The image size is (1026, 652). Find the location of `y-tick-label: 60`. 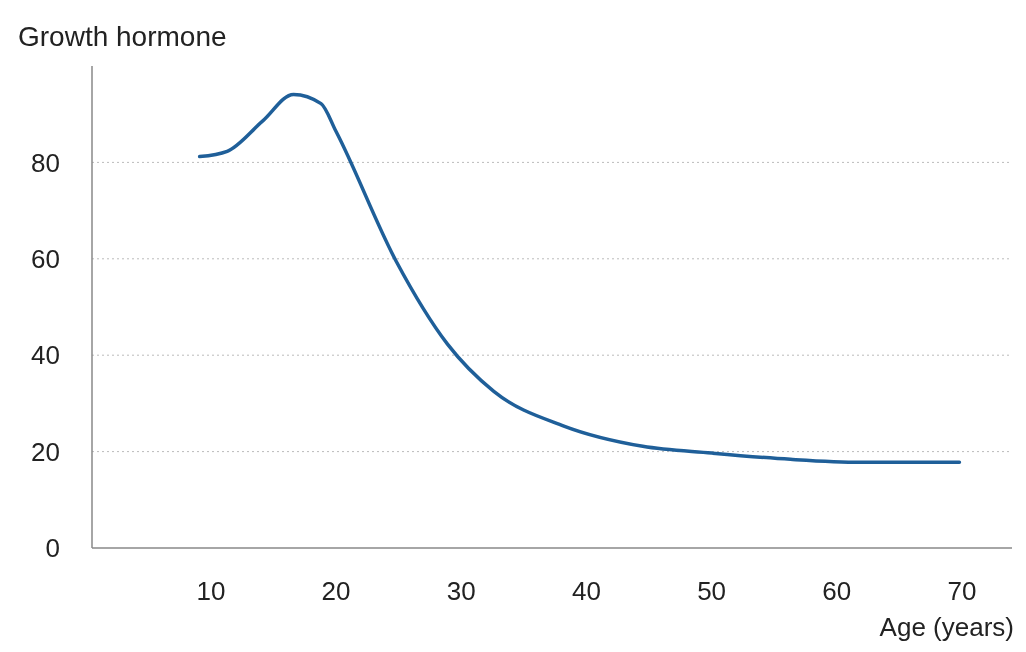

y-tick-label: 60 is located at coordinates (45, 258).